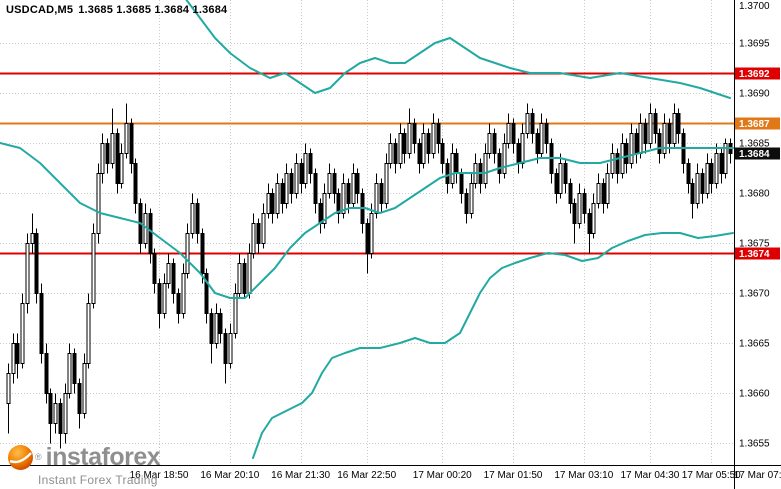 The width and height of the screenshot is (781, 489). I want to click on brand-name: instaforex, so click(103, 457).